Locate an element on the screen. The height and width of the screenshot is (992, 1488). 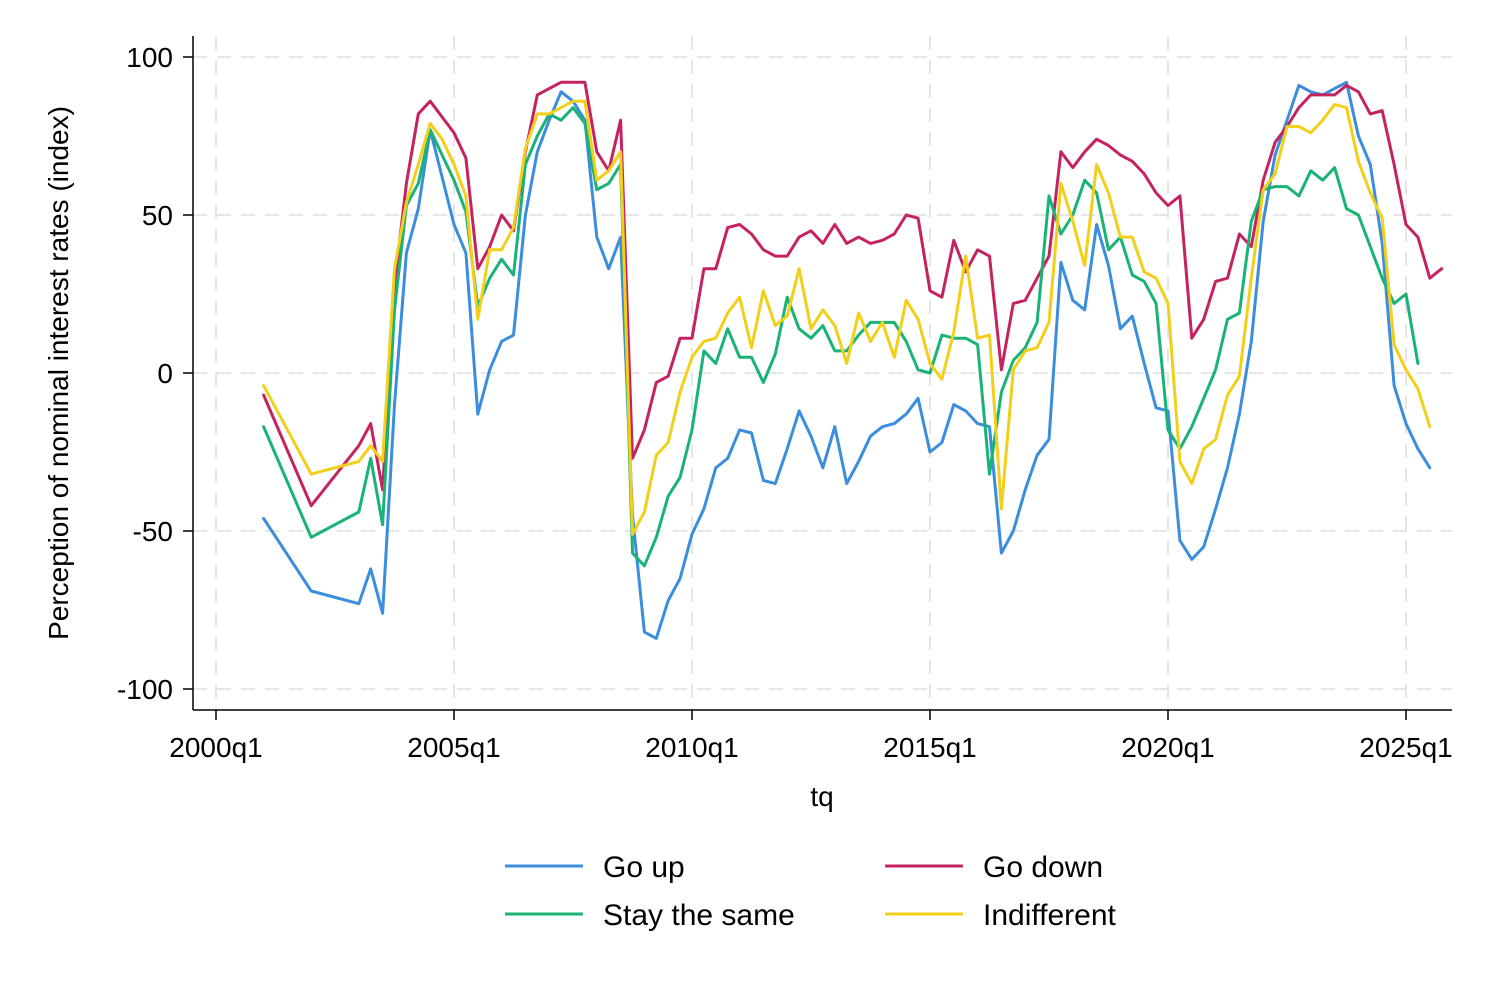
legend-label: Go down is located at coordinates (1043, 867).